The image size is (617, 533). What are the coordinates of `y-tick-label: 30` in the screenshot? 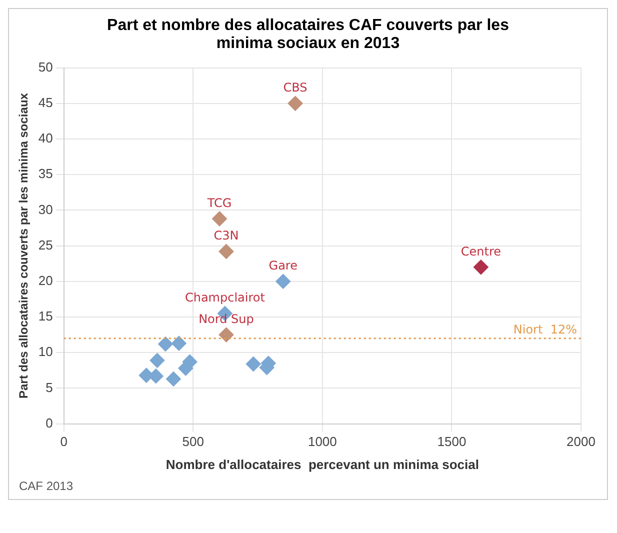 It's located at (45, 209).